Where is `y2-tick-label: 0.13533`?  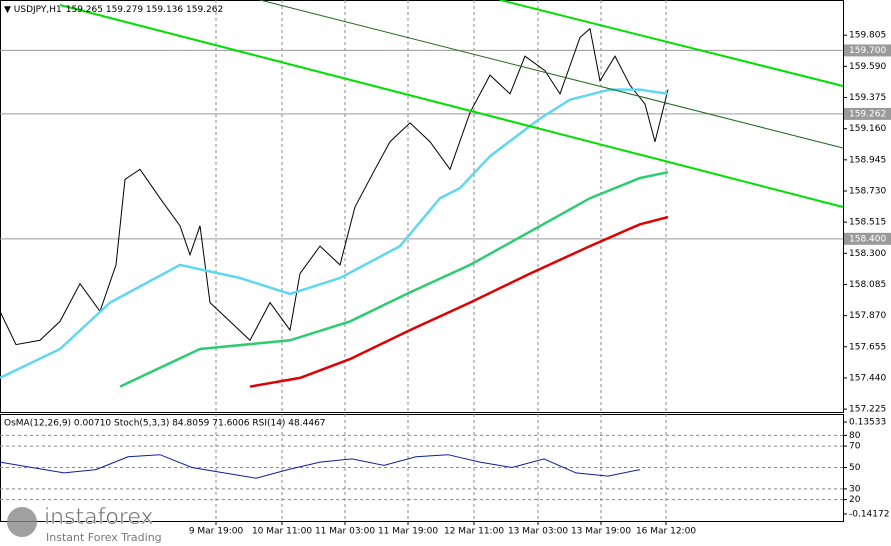 y2-tick-label: 0.13533 is located at coordinates (867, 422).